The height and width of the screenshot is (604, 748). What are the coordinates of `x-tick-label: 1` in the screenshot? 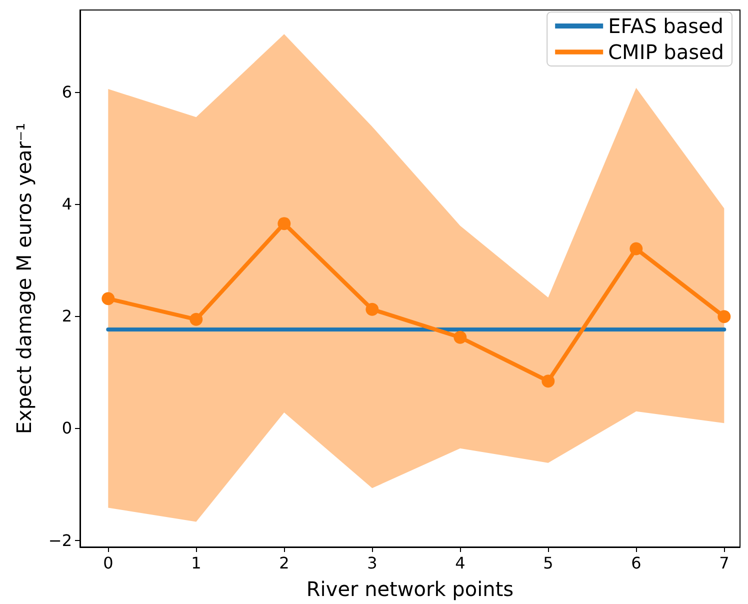 It's located at (196, 563).